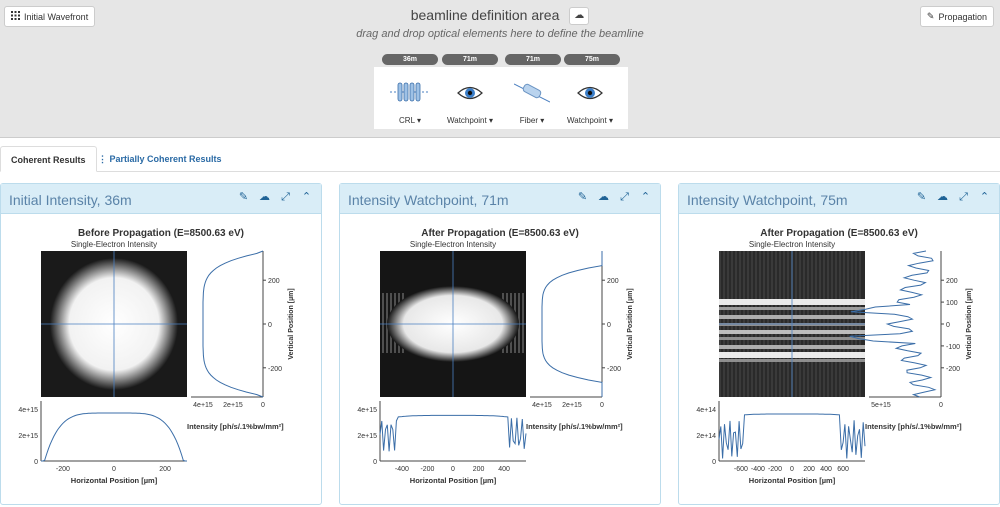 This screenshot has width=1000, height=507. I want to click on plot-title: Before Propagation (E=8500.63 eV), so click(161, 233).